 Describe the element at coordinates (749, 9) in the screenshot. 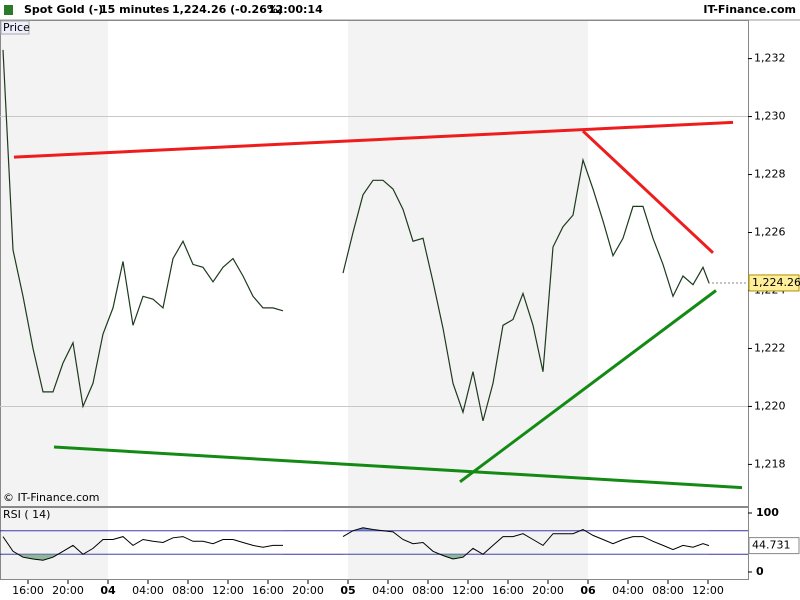

I see `brand: IT-Finance.com` at that location.